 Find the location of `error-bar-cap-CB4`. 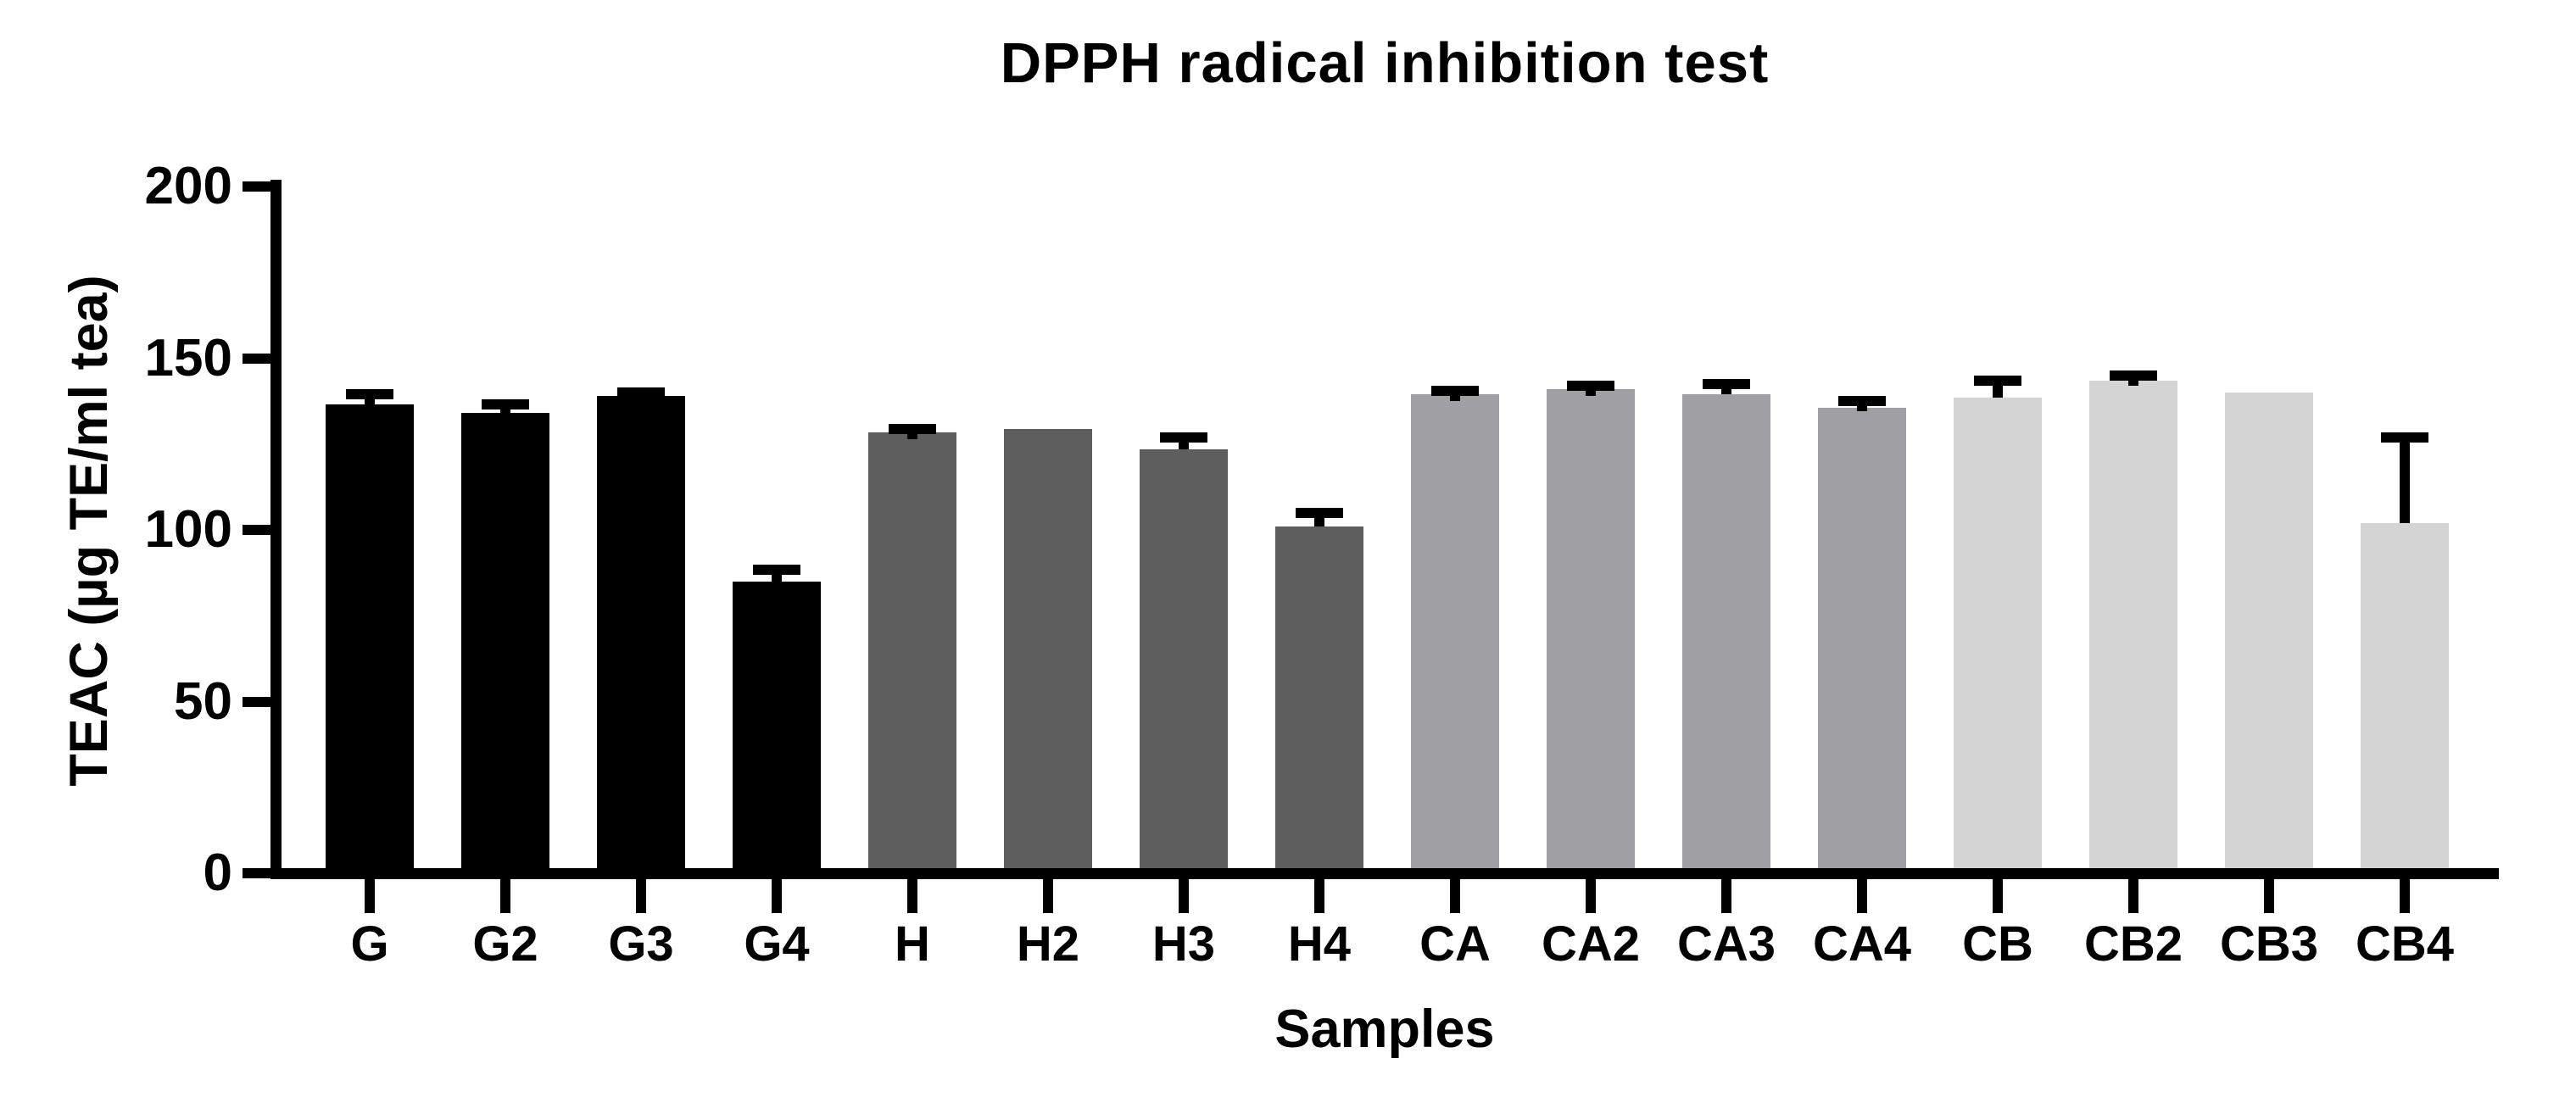

error-bar-cap-CB4 is located at coordinates (2404, 437).